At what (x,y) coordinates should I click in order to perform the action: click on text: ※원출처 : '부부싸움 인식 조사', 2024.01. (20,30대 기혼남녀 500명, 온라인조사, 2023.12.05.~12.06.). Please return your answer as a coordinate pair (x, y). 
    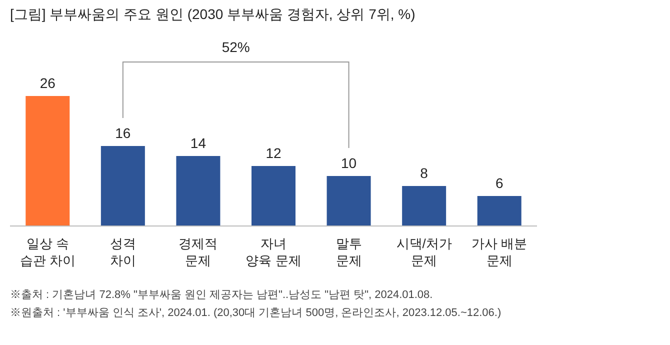
    Looking at the image, I should click on (256, 313).